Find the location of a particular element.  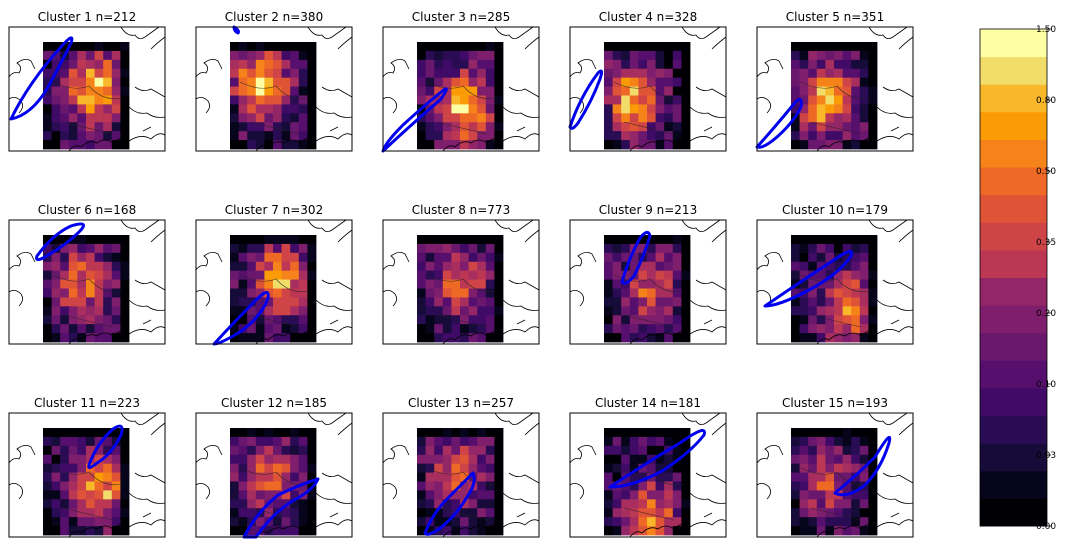

colorbar-tick-label: 1.50 is located at coordinates (1046, 30).